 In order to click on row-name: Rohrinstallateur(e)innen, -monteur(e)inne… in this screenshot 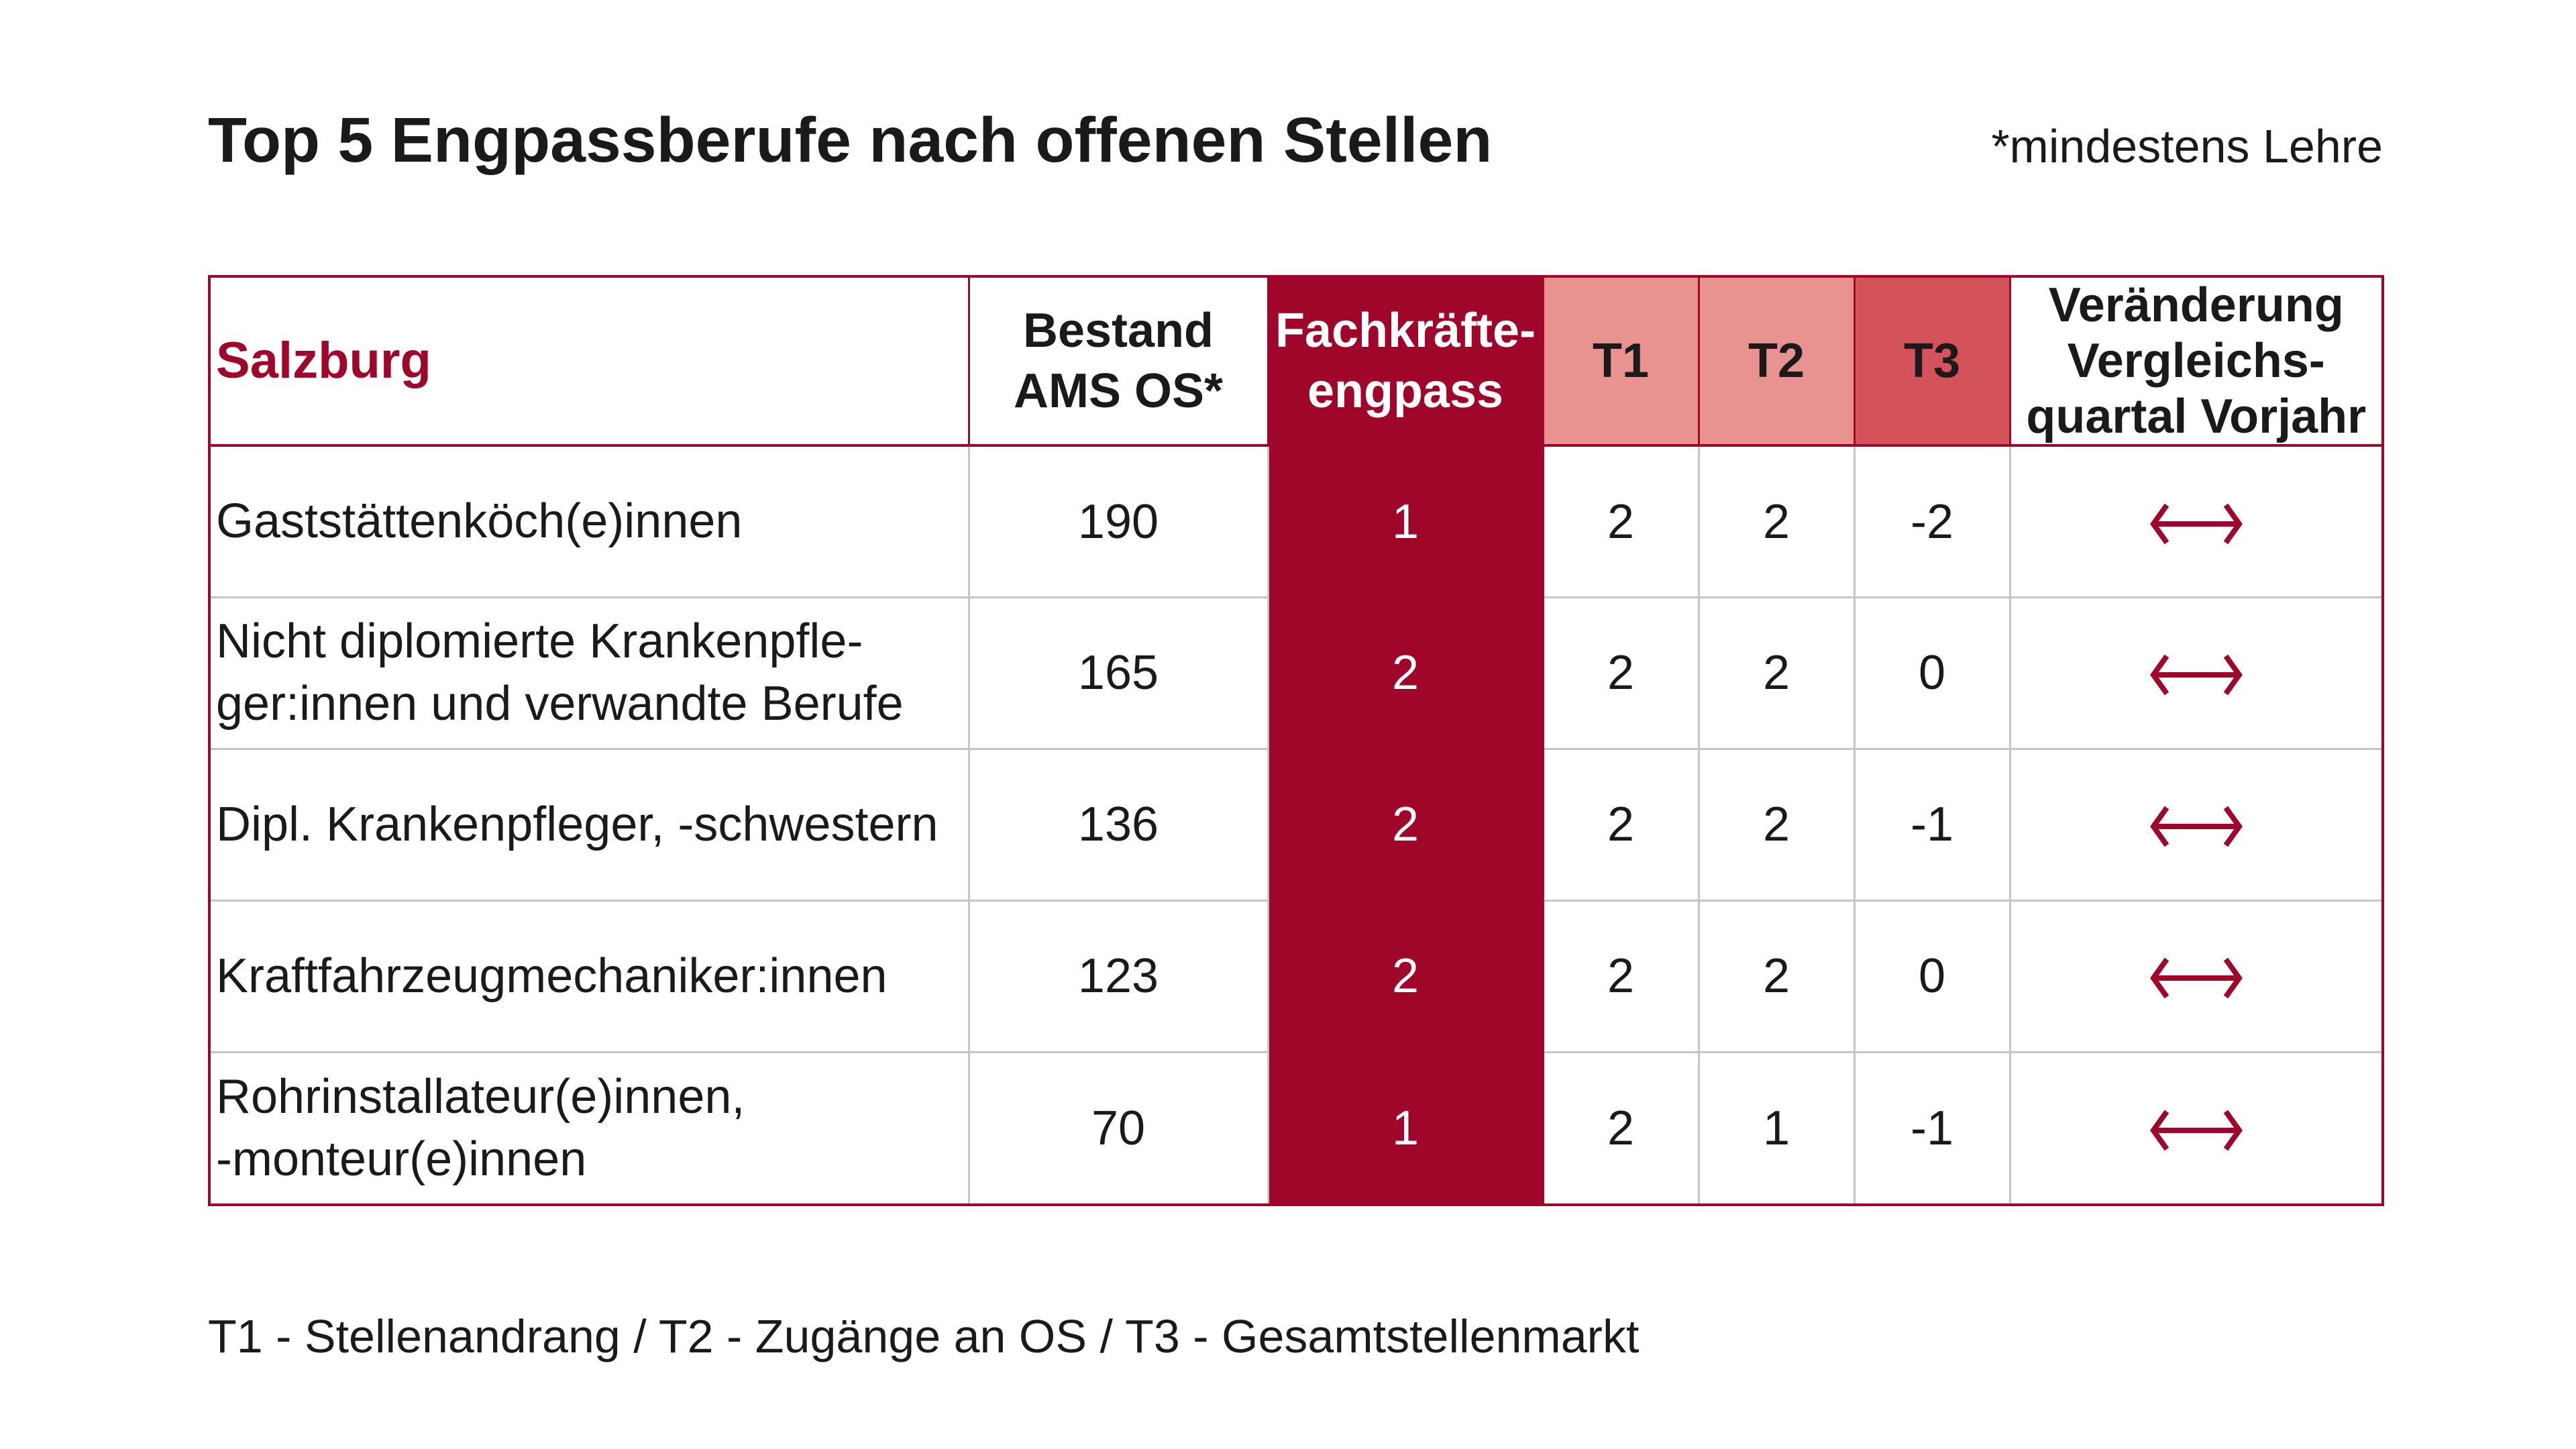, I will do `click(589, 1129)`.